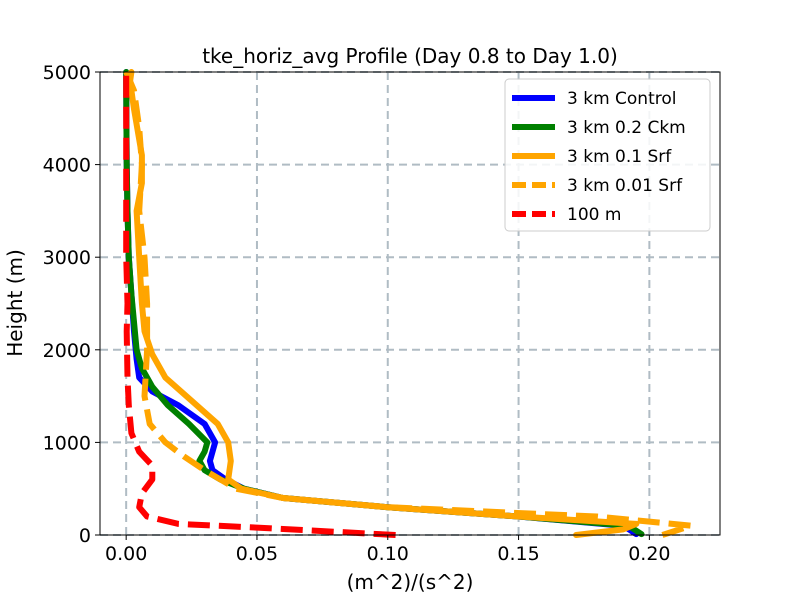 The image size is (800, 600). Describe the element at coordinates (621, 99) in the screenshot. I see `legend-label: 3 km Control` at that location.